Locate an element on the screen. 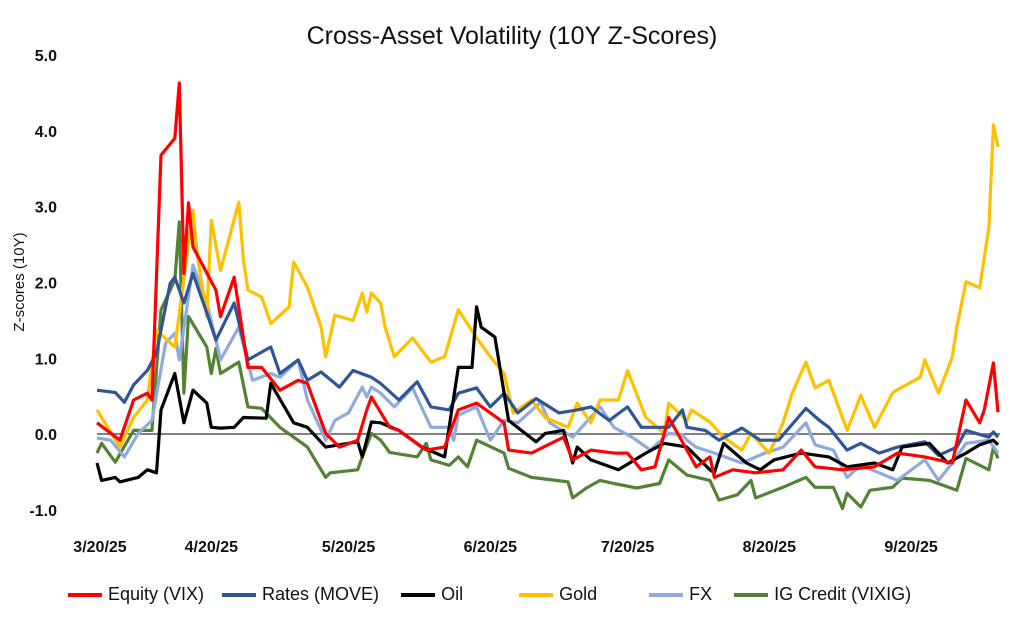 The image size is (1024, 628). legend-label: IG Credit (VIXIG) is located at coordinates (843, 594).